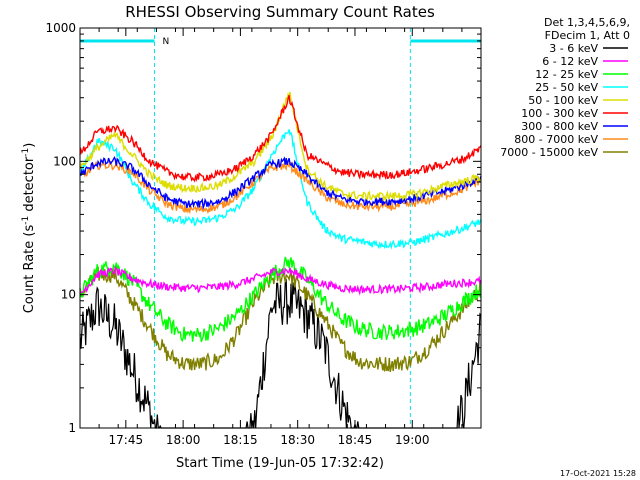 This screenshot has height=480, width=640. I want to click on y-axis-label-mid: detector, so click(29, 186).